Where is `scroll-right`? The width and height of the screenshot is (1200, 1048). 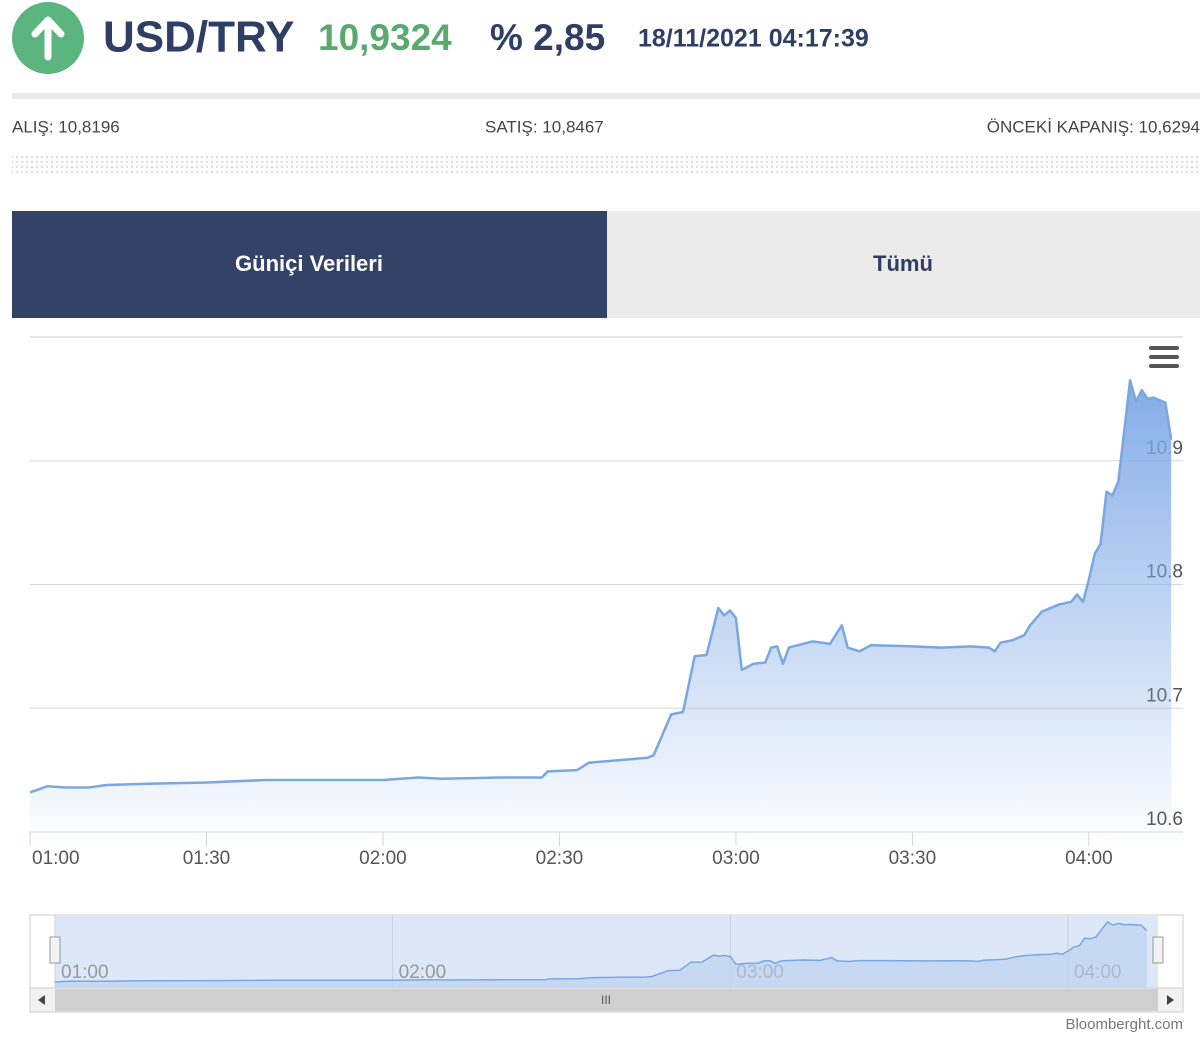 scroll-right is located at coordinates (1170, 1000).